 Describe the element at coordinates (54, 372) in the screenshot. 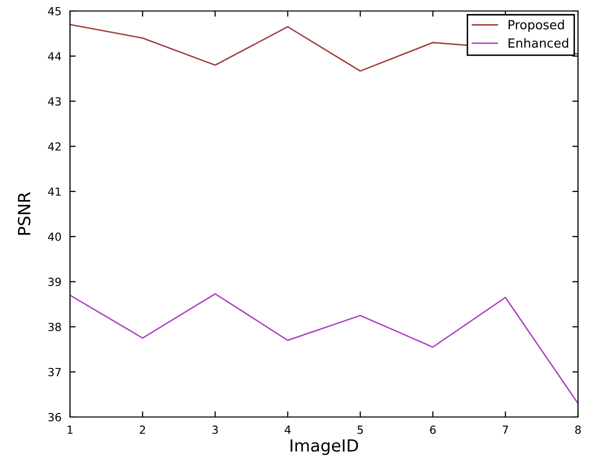

I see `y-tick-label: 37` at that location.